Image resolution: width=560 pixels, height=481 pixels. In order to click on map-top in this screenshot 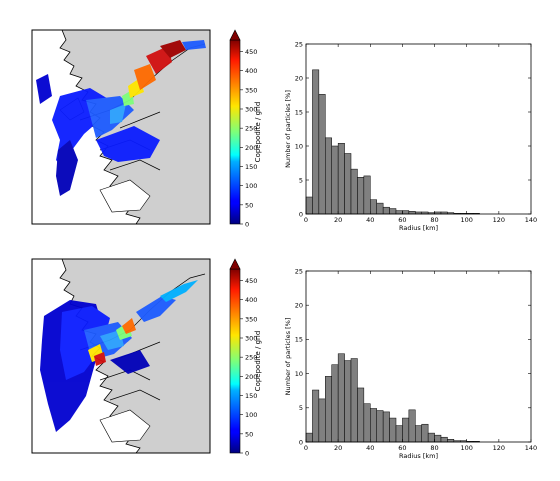, I will do `click(121, 127)`.